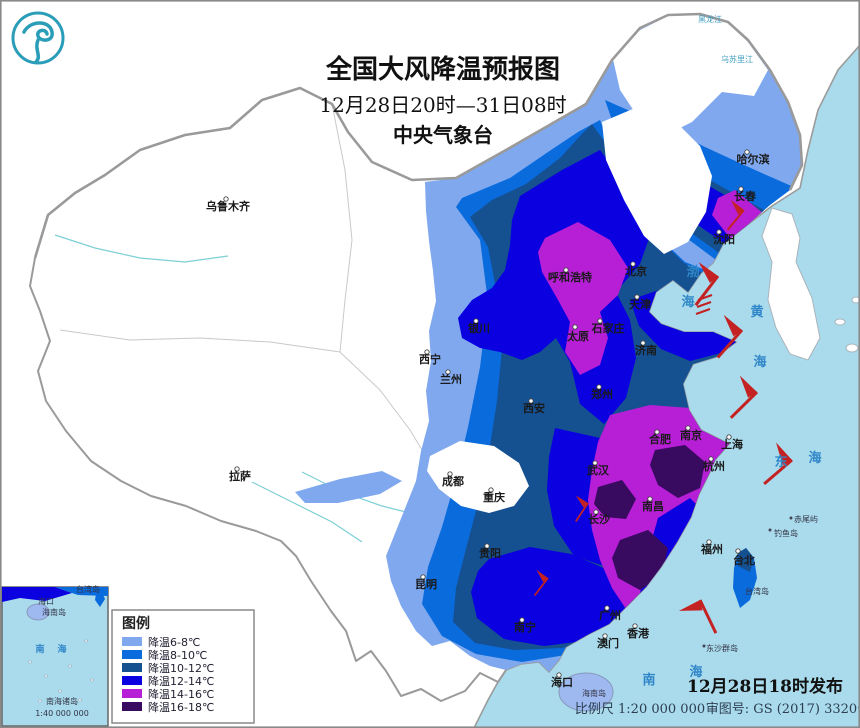 The height and width of the screenshot is (728, 860). I want to click on taiwan-north-shape, so click(746, 560).